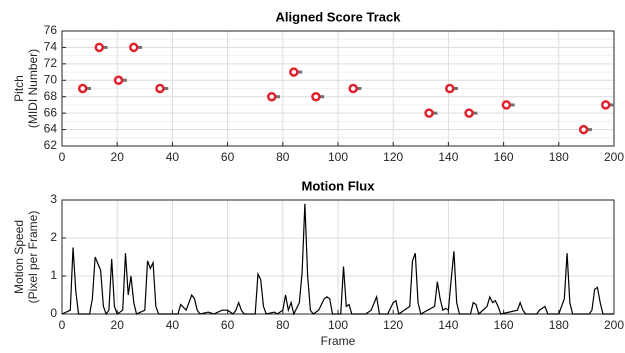 This screenshot has height=353, width=625. Describe the element at coordinates (53, 237) in the screenshot. I see `y-tick-label: 2` at that location.